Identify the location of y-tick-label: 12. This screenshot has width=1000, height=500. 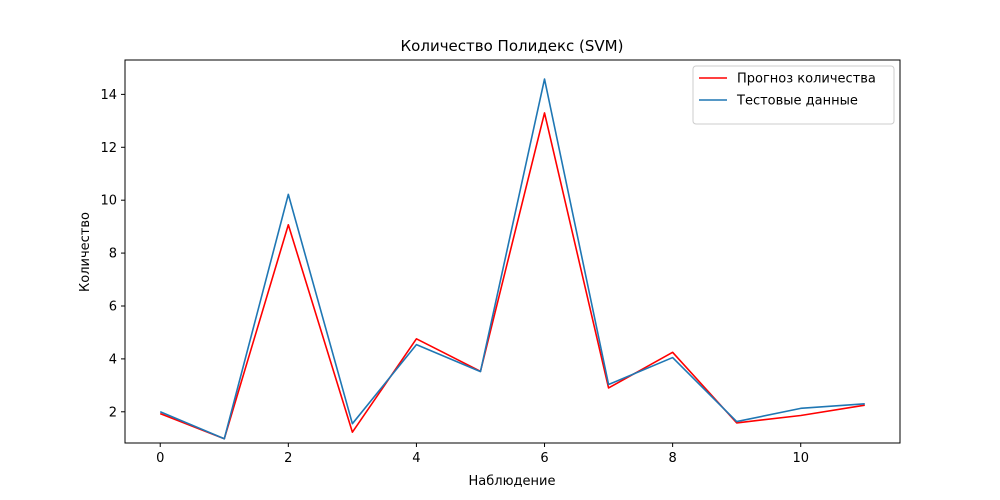
(108, 148).